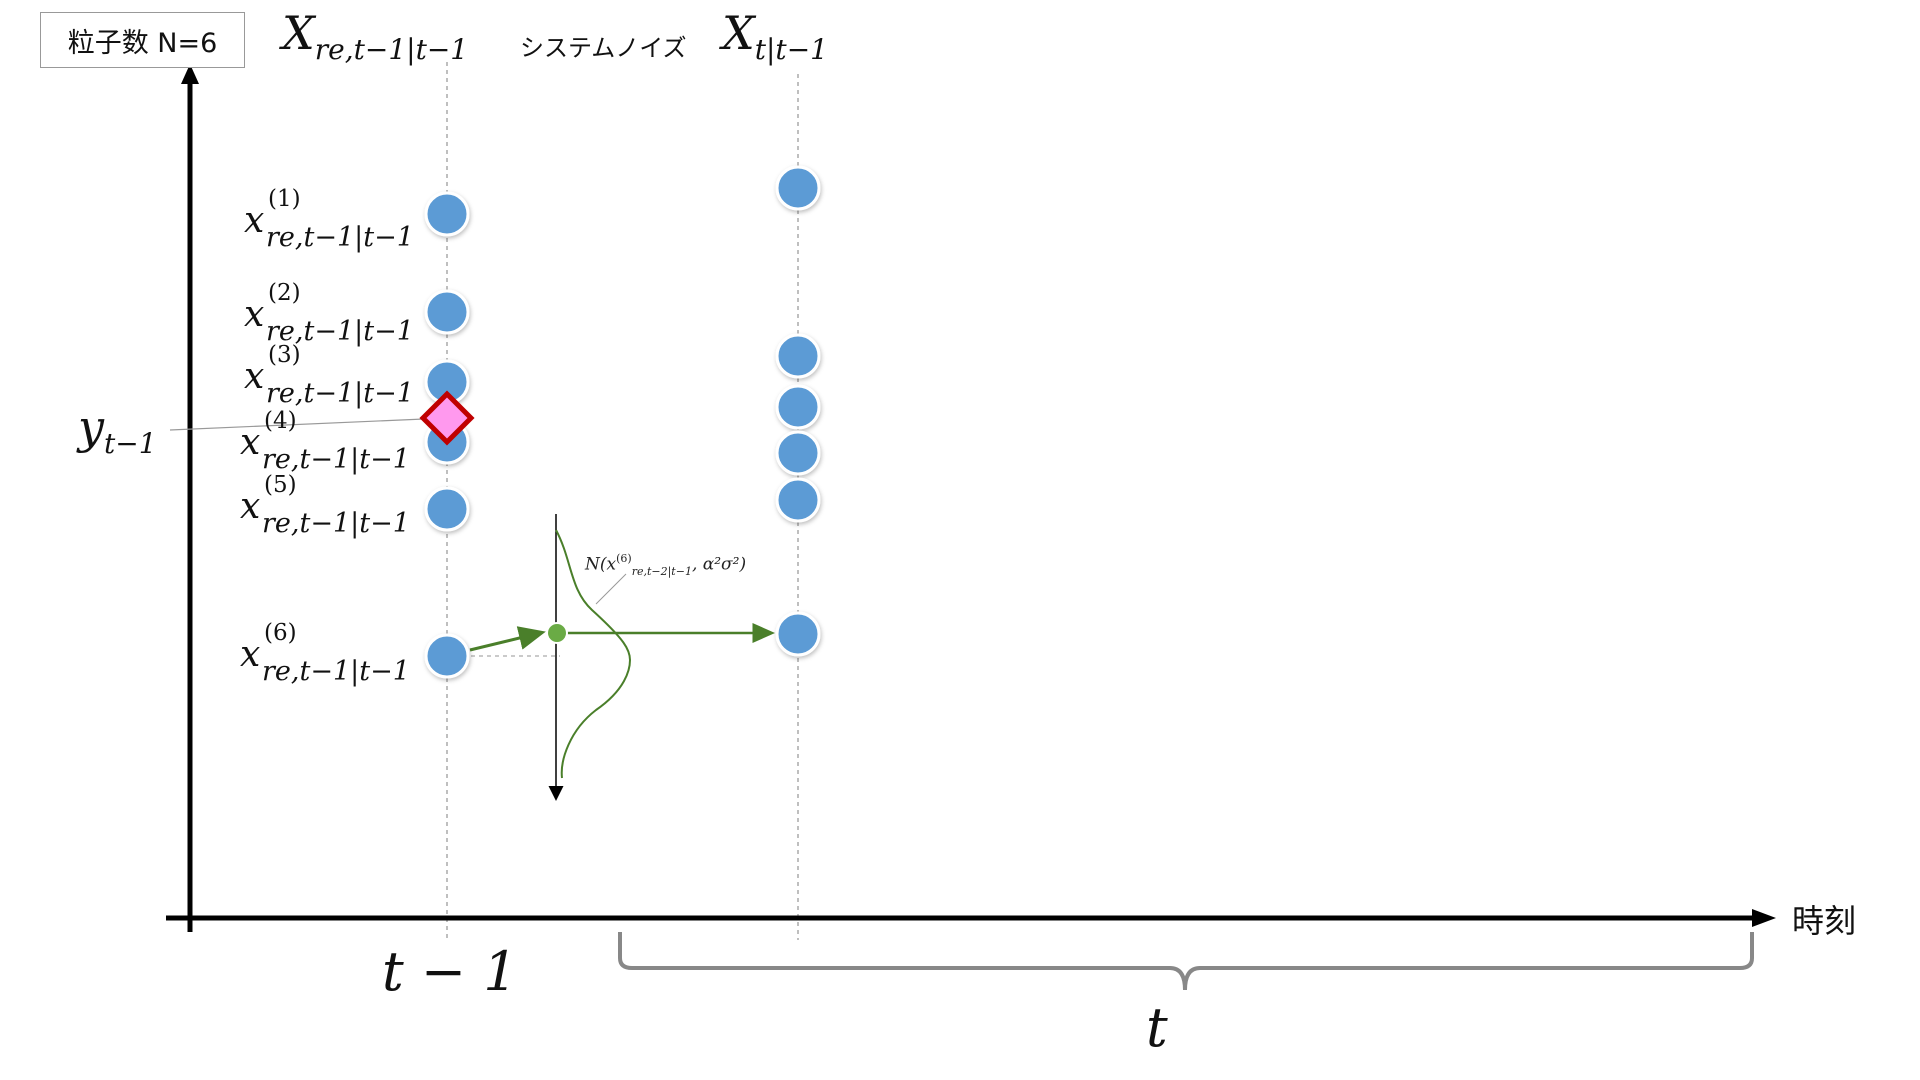 The image size is (1920, 1080). Describe the element at coordinates (593, 654) in the screenshot. I see `noise-distribution-curve` at that location.